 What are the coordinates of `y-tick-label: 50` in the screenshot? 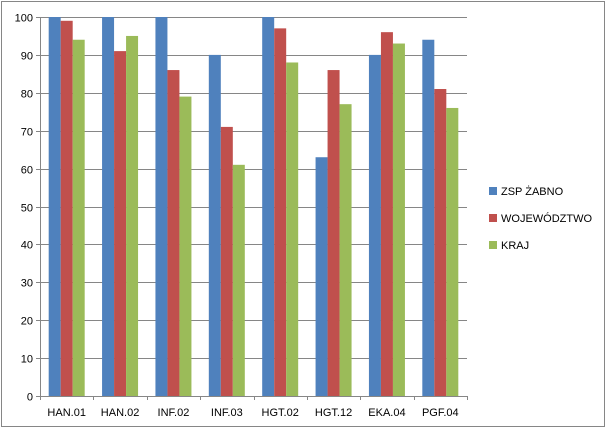 It's located at (27, 209).